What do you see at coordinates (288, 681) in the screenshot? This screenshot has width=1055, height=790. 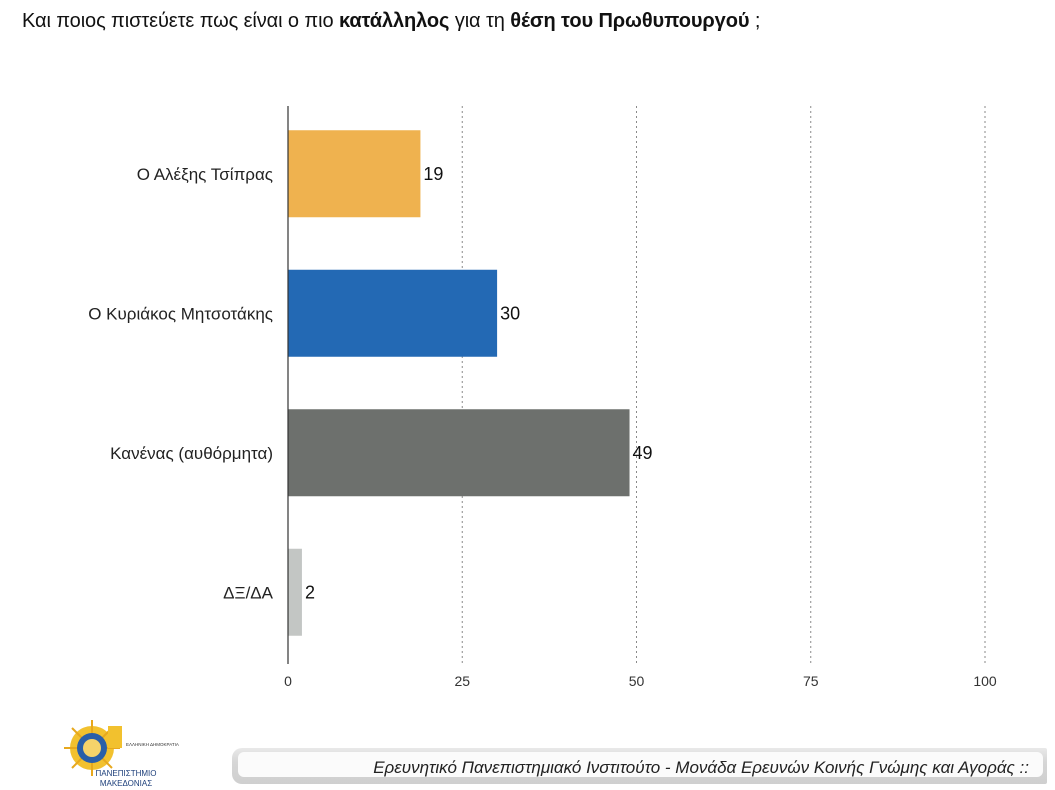 I see `x-tick-label-0: 0` at bounding box center [288, 681].